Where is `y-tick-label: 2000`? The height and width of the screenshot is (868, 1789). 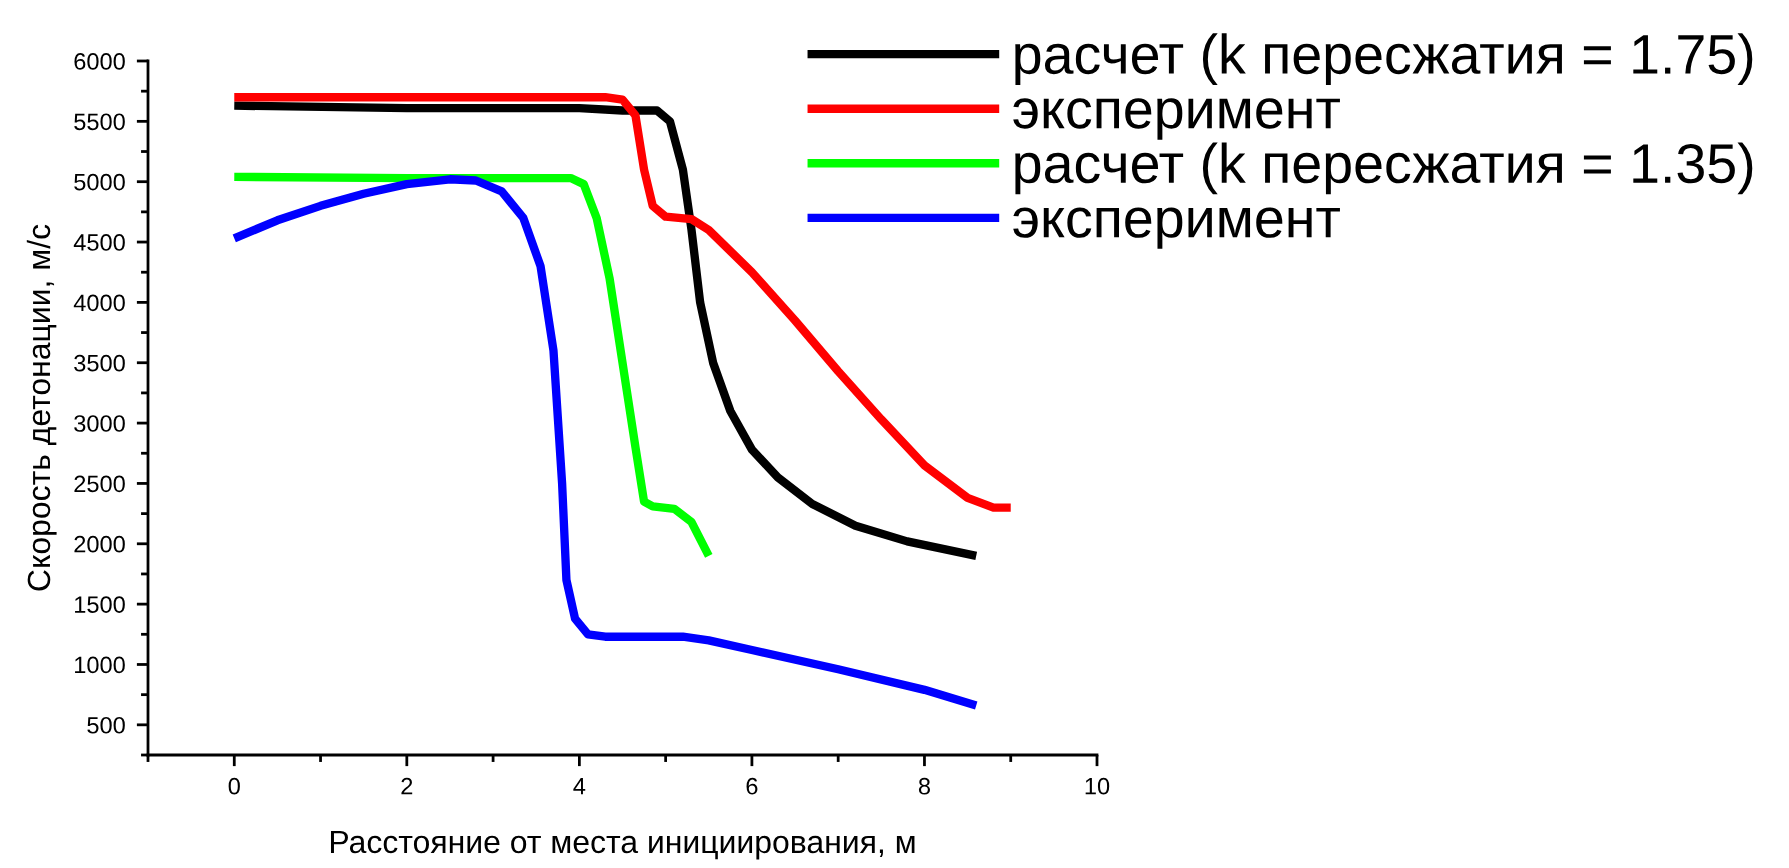 y-tick-label: 2000 is located at coordinates (99, 544).